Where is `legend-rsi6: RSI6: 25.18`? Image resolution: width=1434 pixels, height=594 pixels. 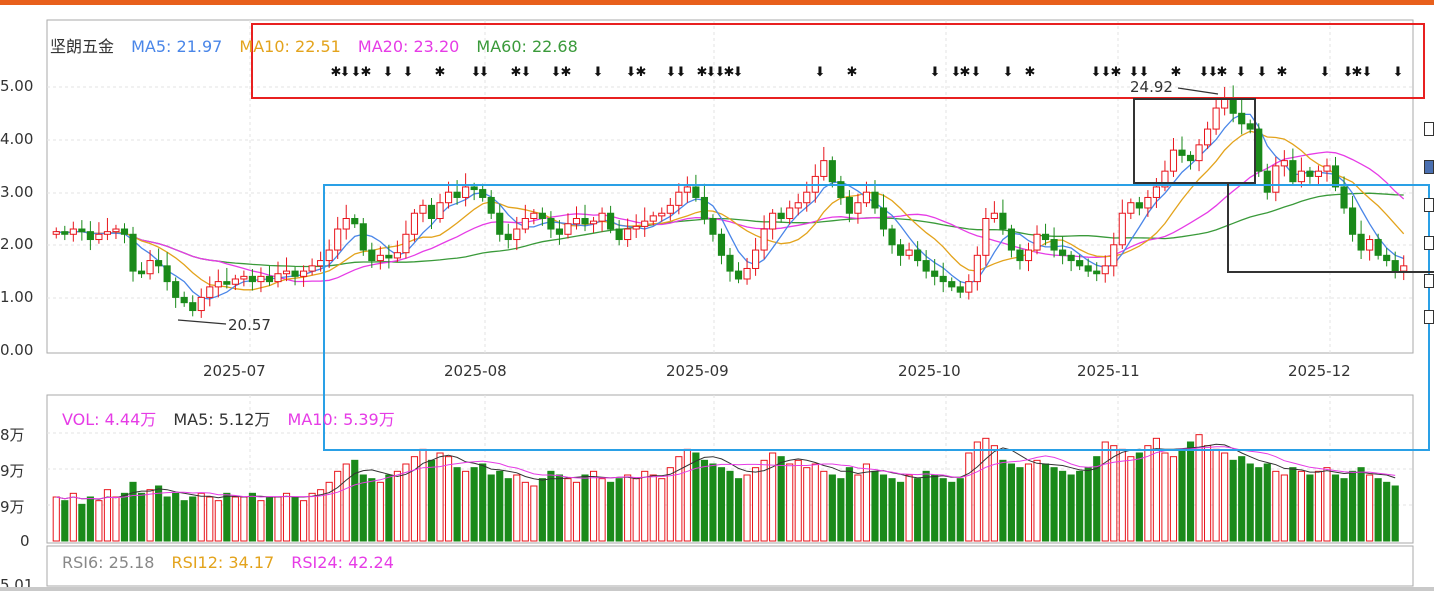 legend-rsi6: RSI6: 25.18 is located at coordinates (108, 562).